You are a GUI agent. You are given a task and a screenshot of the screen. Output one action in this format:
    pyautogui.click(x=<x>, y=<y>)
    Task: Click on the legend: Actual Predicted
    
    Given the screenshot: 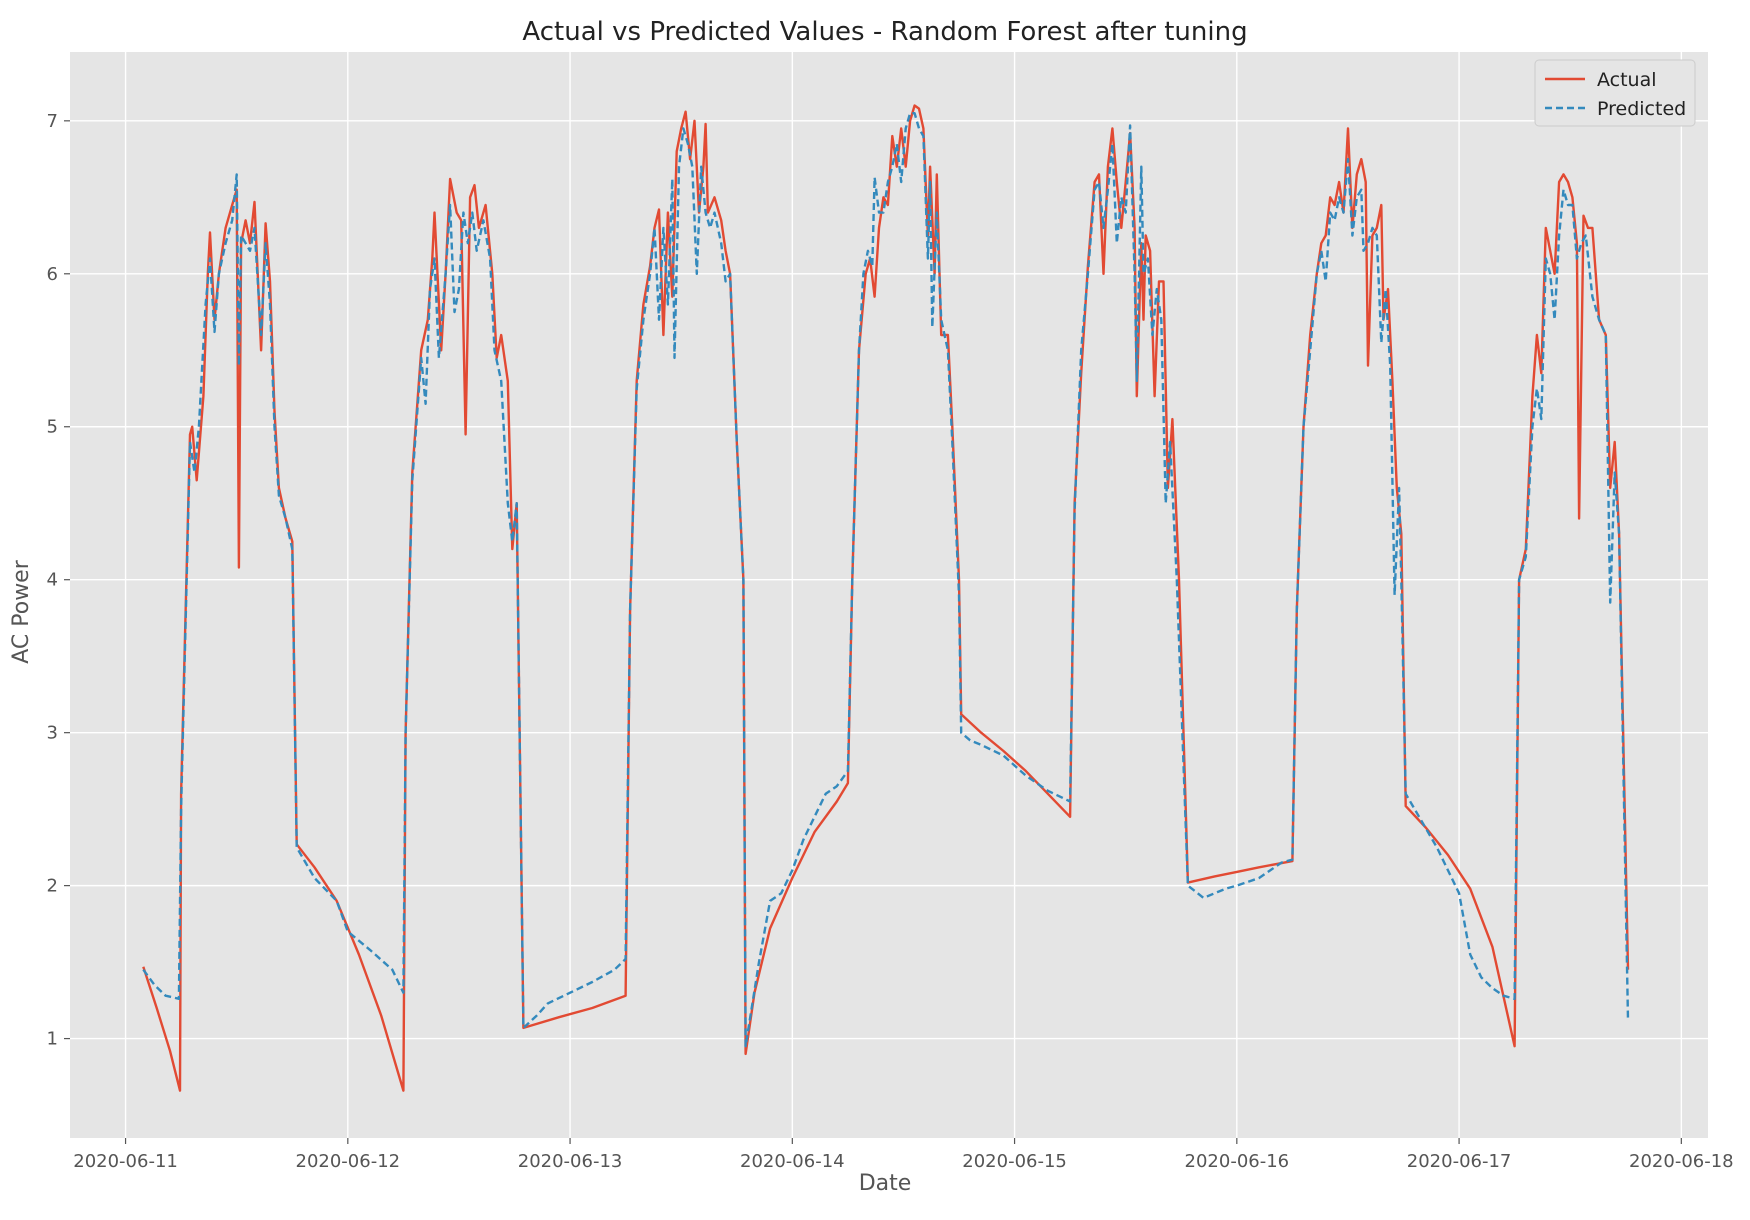 What is the action you would take?
    pyautogui.click(x=1615, y=93)
    